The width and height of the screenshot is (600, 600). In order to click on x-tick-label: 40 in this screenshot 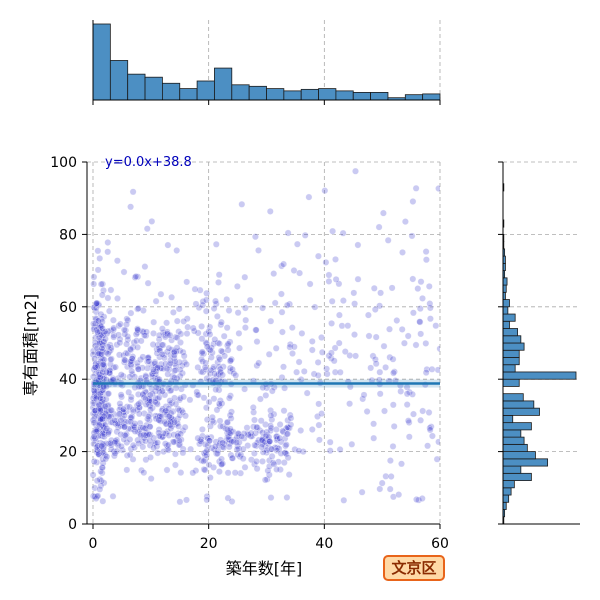, I will do `click(324, 544)`.